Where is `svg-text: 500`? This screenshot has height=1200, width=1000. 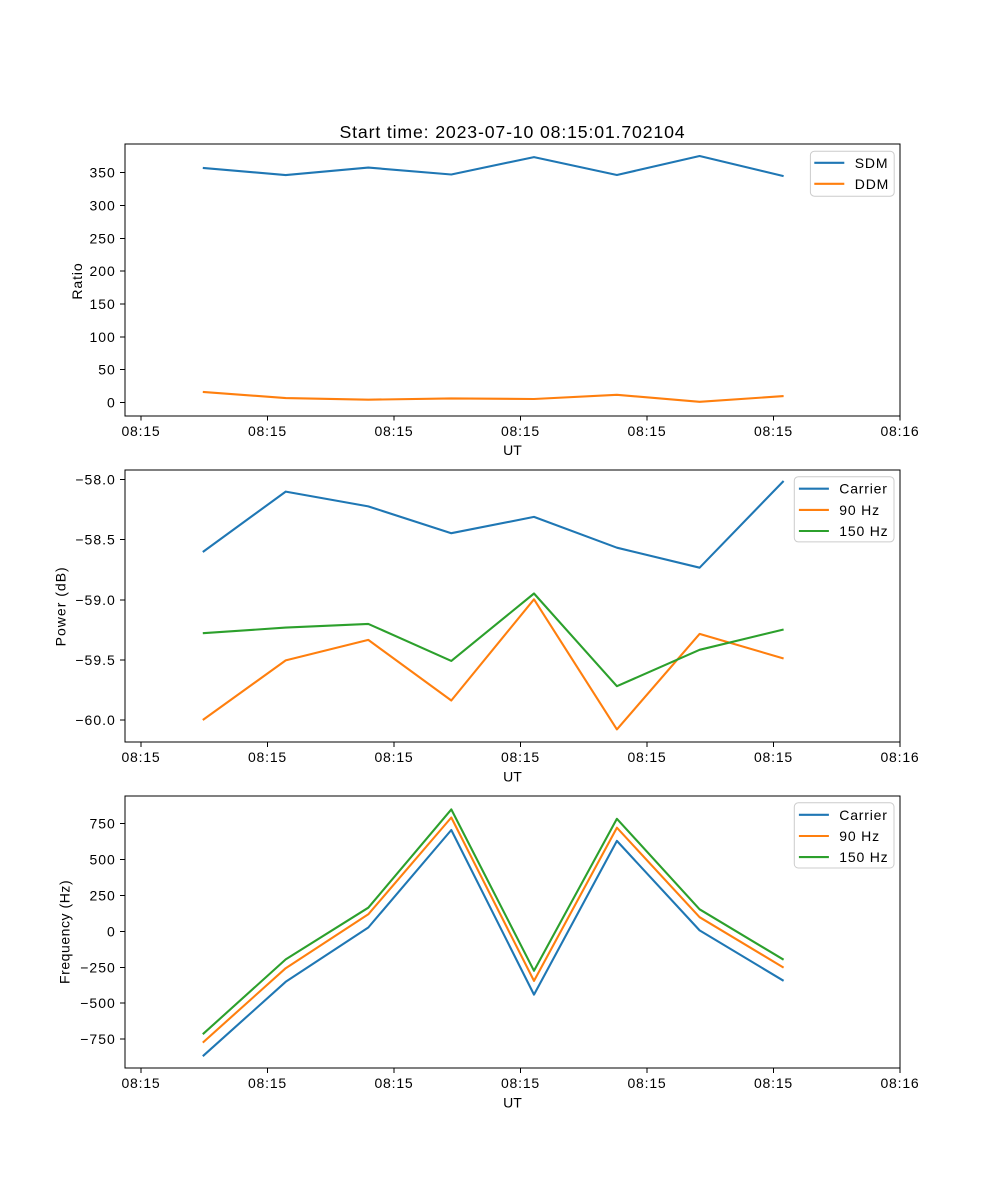
svg-text: 500 is located at coordinates (102, 859).